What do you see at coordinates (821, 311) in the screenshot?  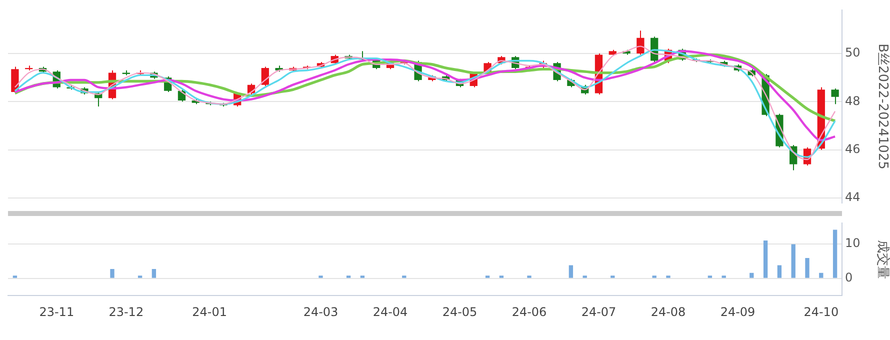 I see `x-tick-label: 24-10` at bounding box center [821, 311].